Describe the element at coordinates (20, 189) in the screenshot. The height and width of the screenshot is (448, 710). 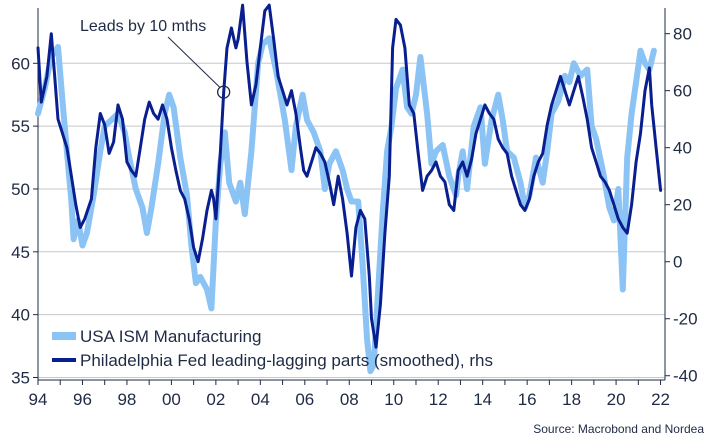
I see `left-tick-label: 50` at that location.